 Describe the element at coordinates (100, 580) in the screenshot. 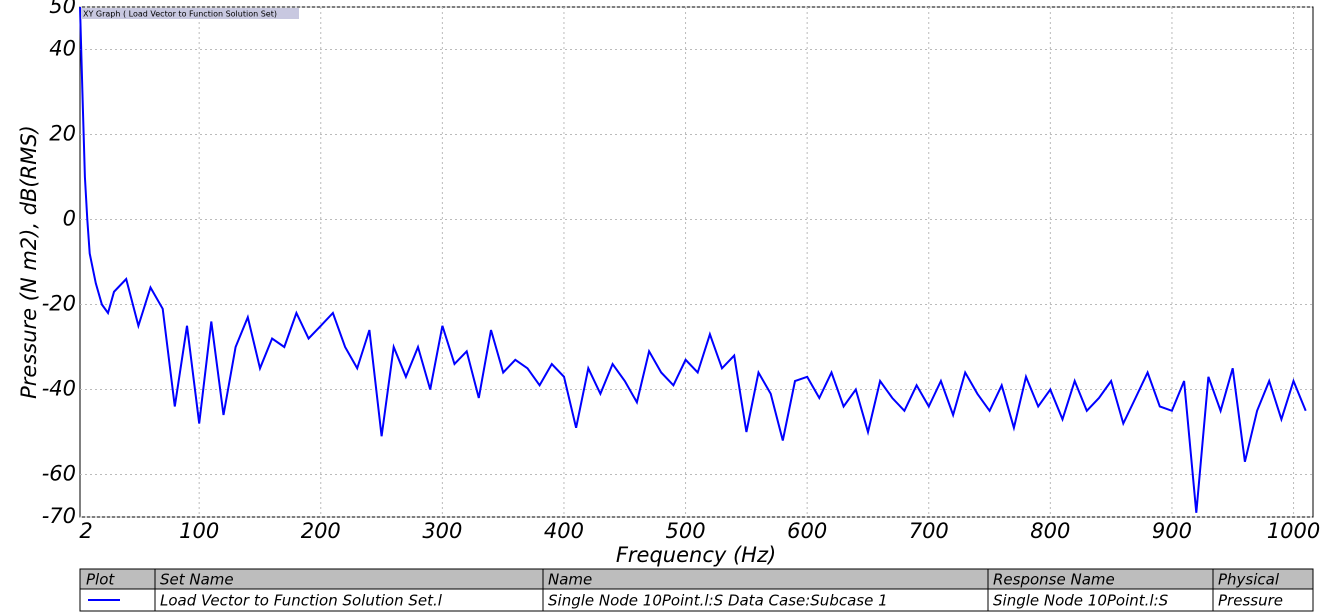

I see `header-cell: Plot` at that location.